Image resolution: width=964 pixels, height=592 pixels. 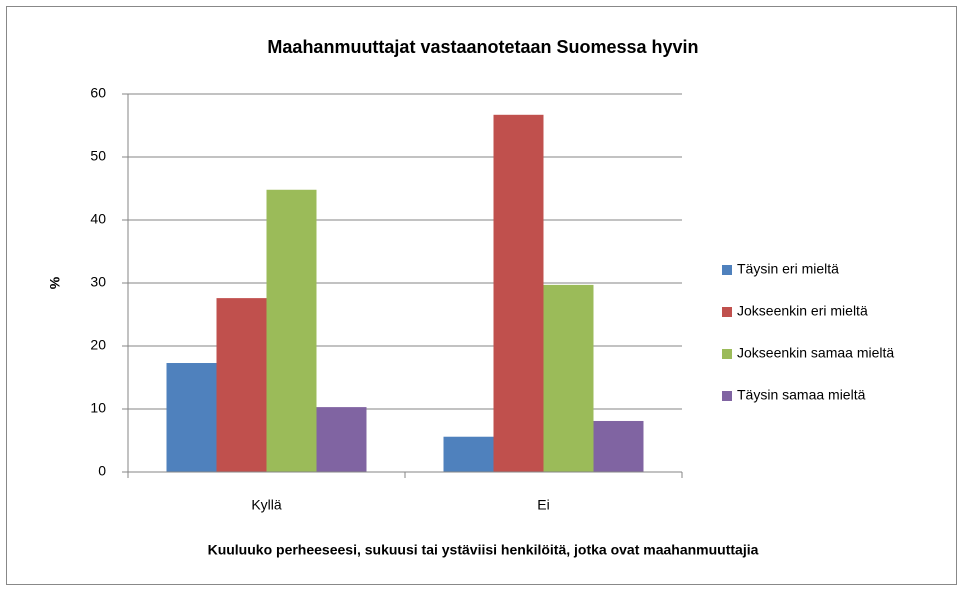 I want to click on legend-label: Jokseenkin eri mieltä, so click(x=802, y=311).